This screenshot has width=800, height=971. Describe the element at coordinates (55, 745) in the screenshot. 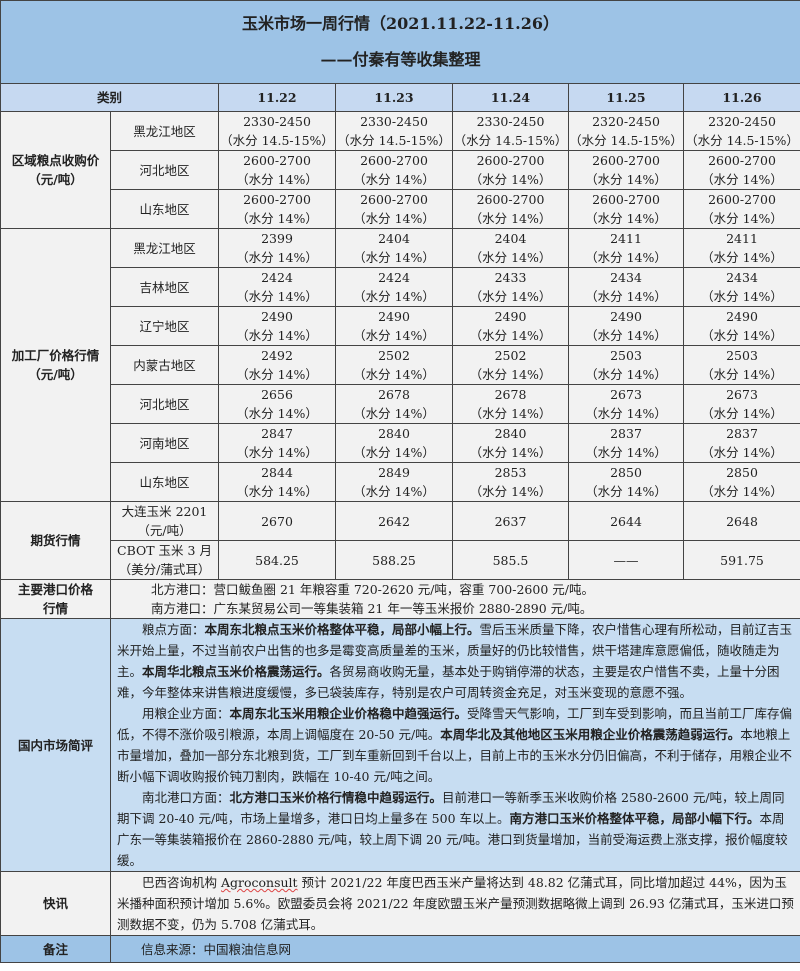

I see `line: 国内市场简评` at that location.